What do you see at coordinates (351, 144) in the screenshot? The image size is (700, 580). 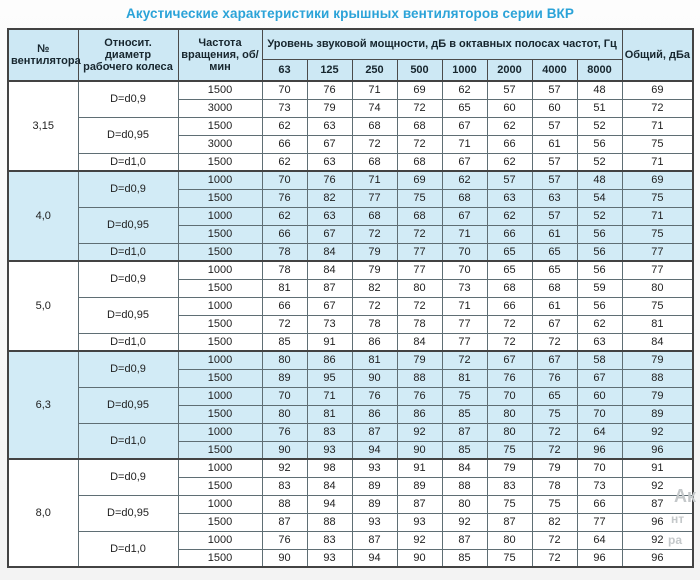 I see `table-row: 3000 66 67 72 72 71 66 61 56 75` at bounding box center [351, 144].